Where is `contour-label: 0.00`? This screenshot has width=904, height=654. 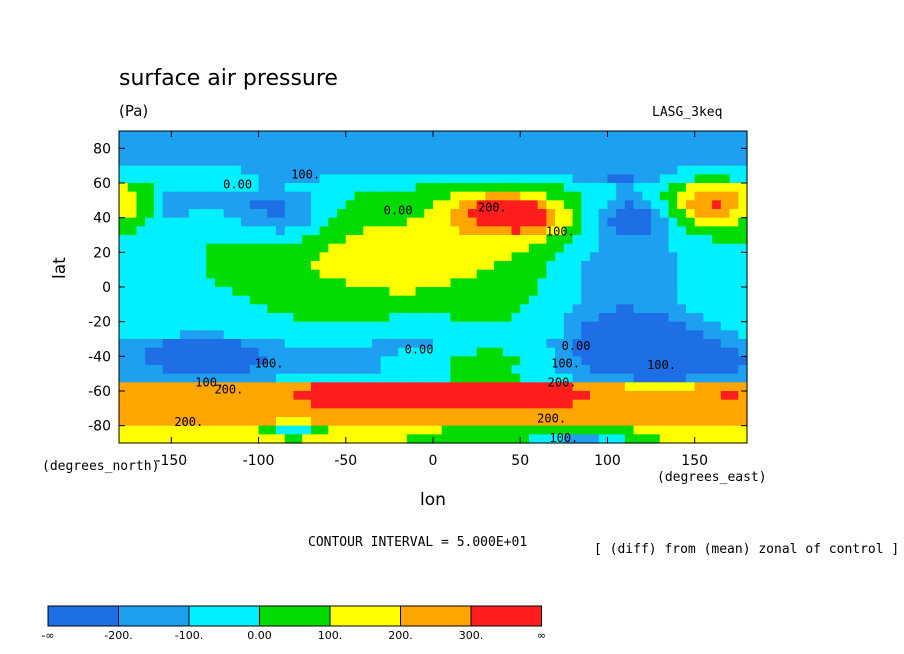 contour-label: 0.00 is located at coordinates (398, 211).